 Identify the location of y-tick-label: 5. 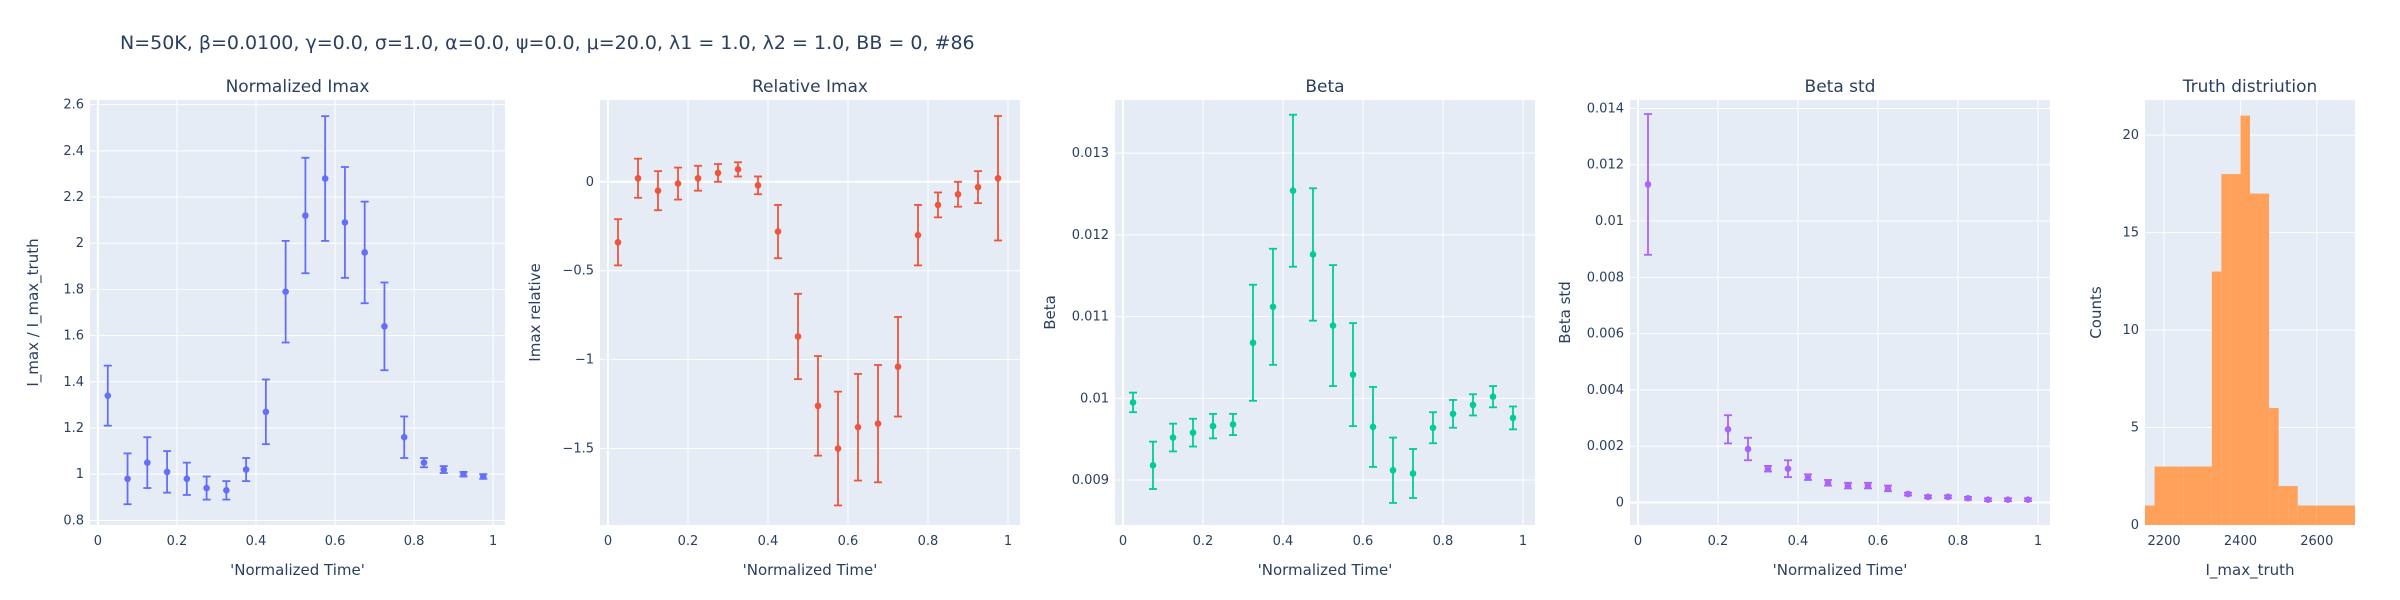
(2135, 428).